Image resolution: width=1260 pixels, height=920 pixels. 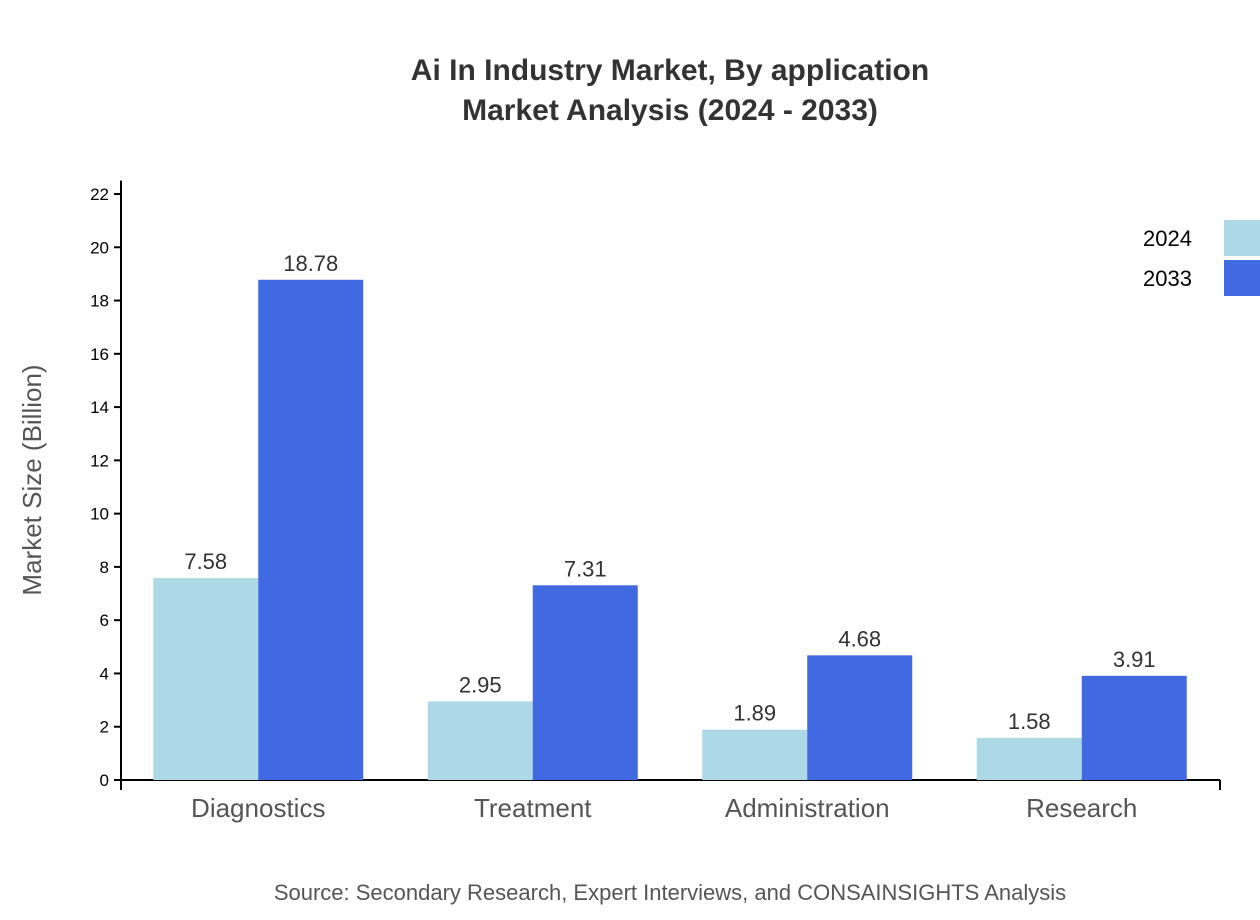 I want to click on y-axis-label: Market Size (Billion), so click(x=32, y=479).